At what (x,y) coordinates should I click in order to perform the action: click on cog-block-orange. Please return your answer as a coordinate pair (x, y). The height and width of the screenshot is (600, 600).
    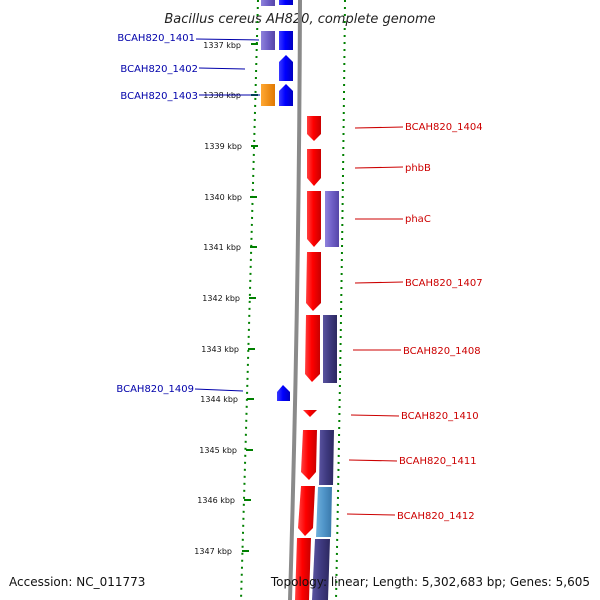
    Looking at the image, I should click on (268, 95).